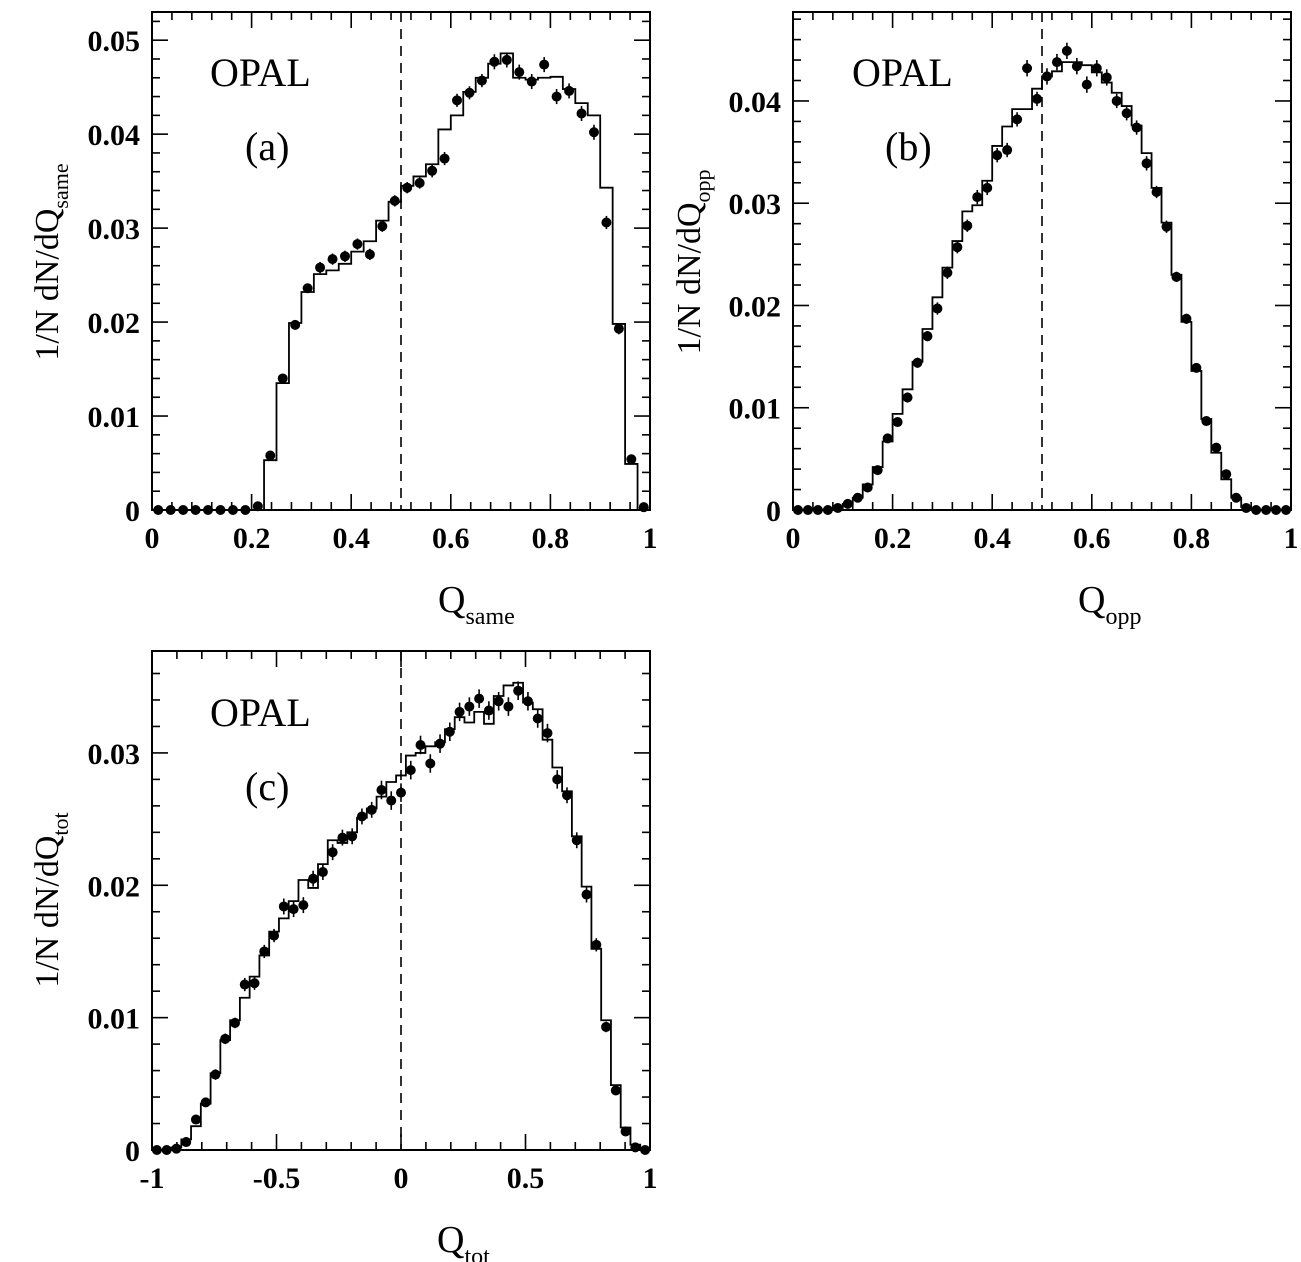  Describe the element at coordinates (267, 146) in the screenshot. I see `panel-label: (a)` at that location.